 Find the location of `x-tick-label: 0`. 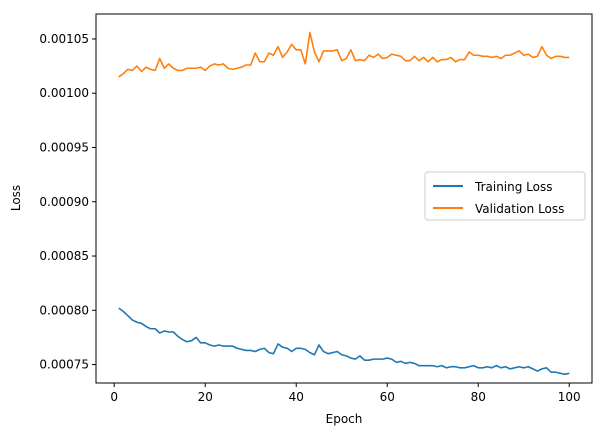

x-tick-label: 0 is located at coordinates (114, 397).